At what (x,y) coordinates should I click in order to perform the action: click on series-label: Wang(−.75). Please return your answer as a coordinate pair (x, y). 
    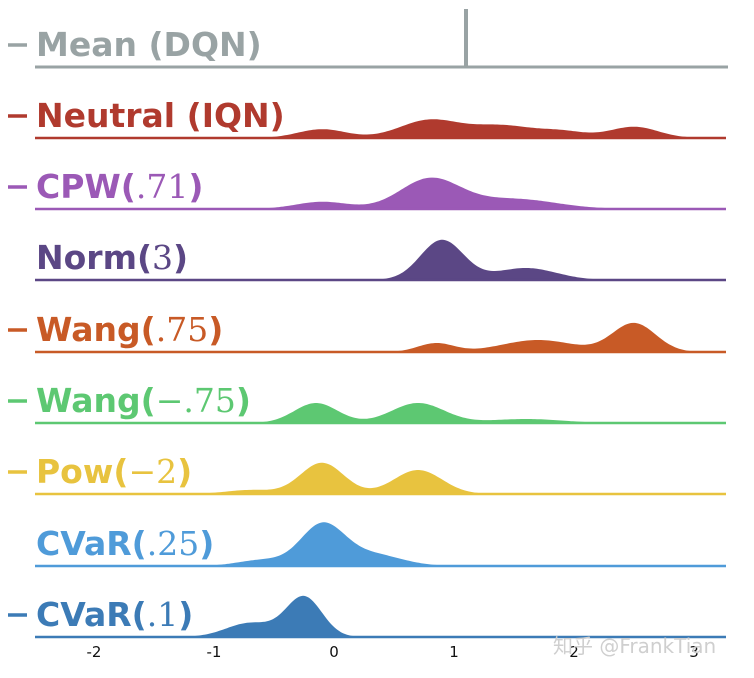
    Looking at the image, I should click on (143, 400).